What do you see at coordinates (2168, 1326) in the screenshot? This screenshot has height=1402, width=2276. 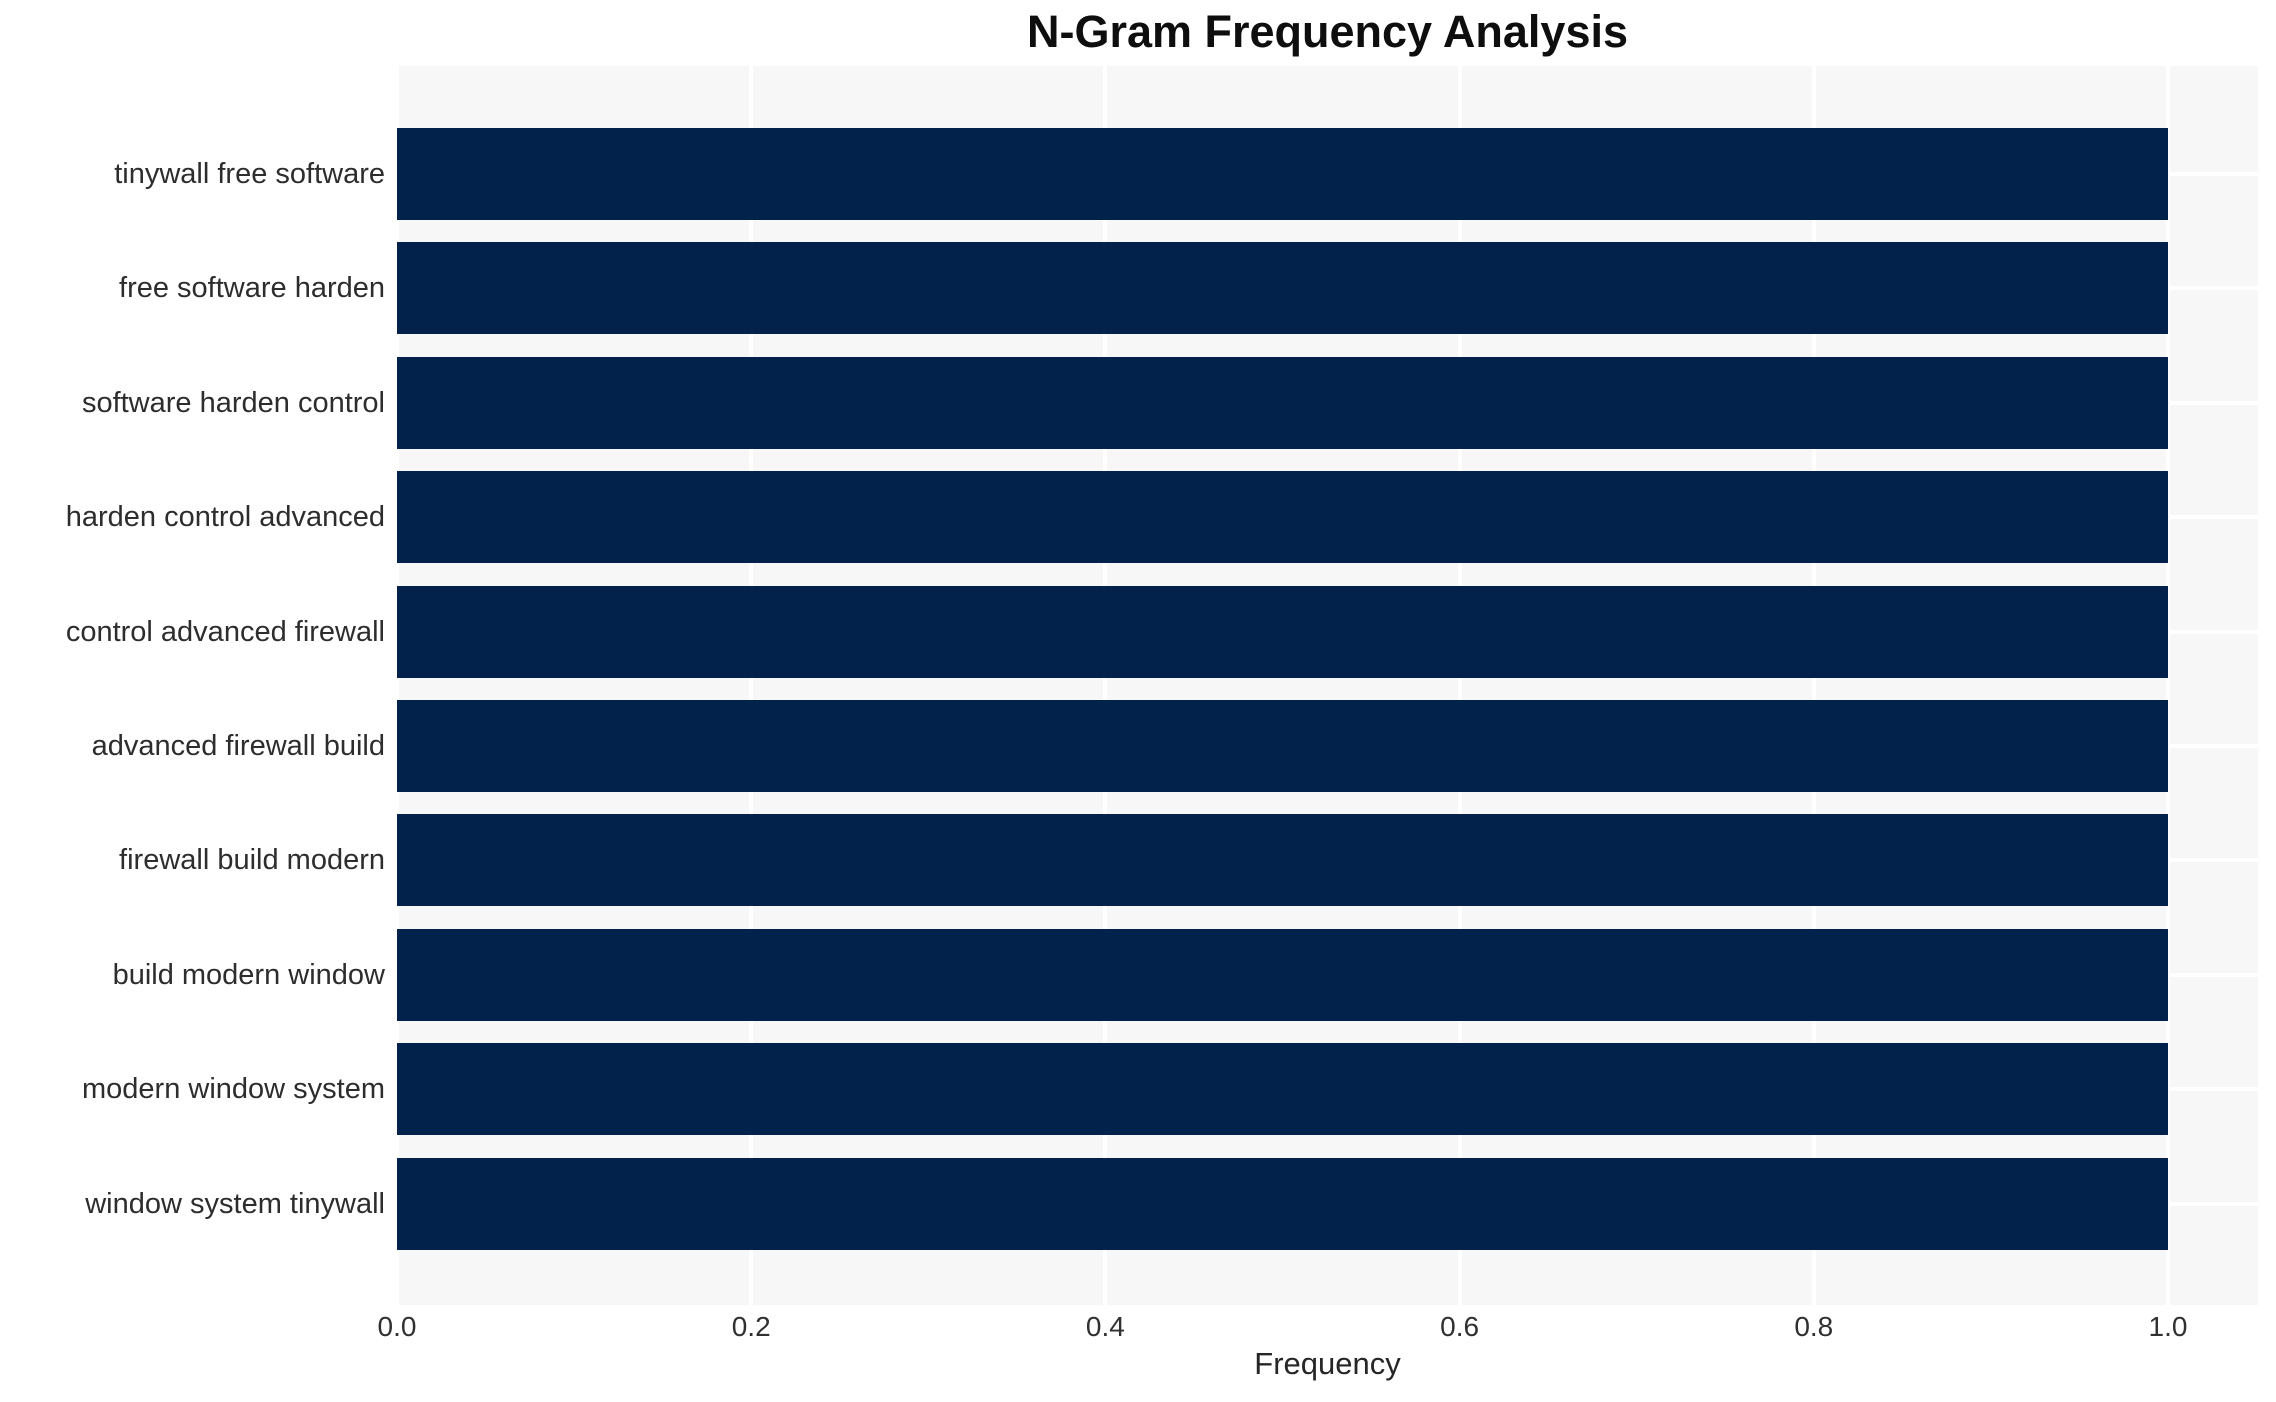 I see `x-tick-label: 1.0` at bounding box center [2168, 1326].